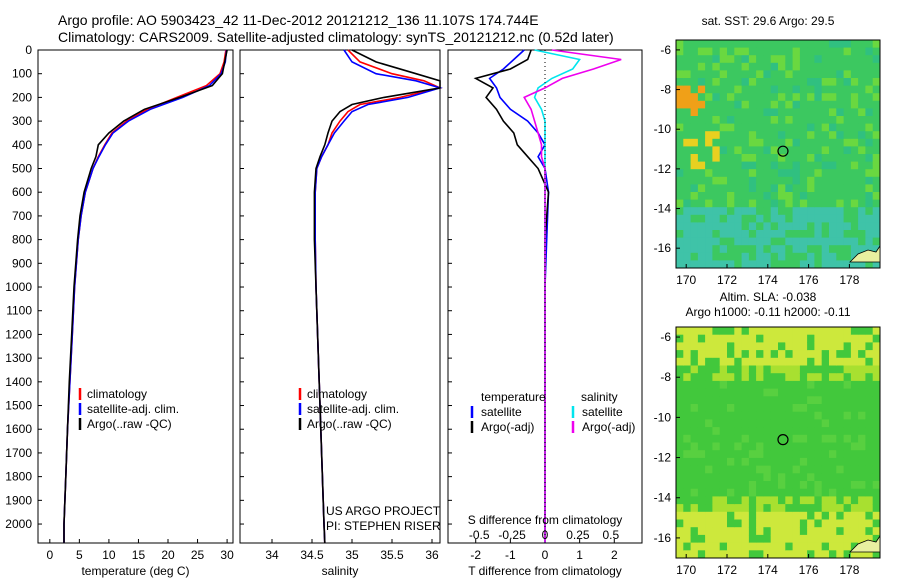 Image resolution: width=900 pixels, height=580 pixels. What do you see at coordinates (511, 296) in the screenshot?
I see `difference-series-line` at bounding box center [511, 296].